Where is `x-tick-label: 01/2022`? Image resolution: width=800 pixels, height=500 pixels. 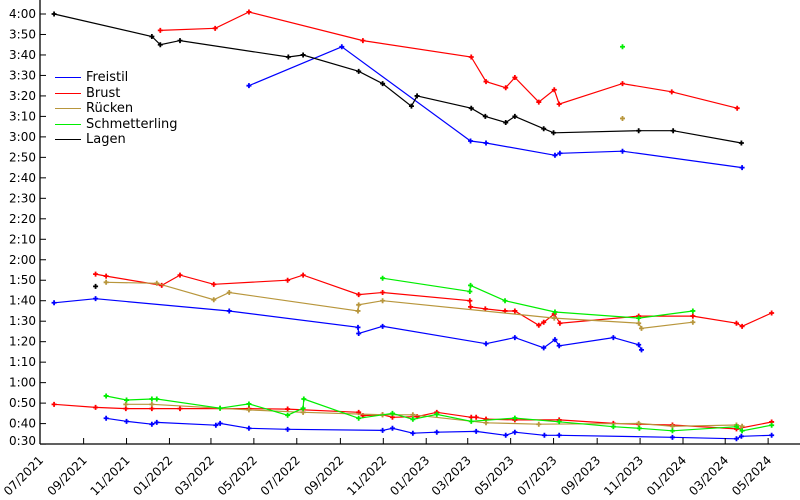 x-tick-label: 01/2022 is located at coordinates (152, 475).